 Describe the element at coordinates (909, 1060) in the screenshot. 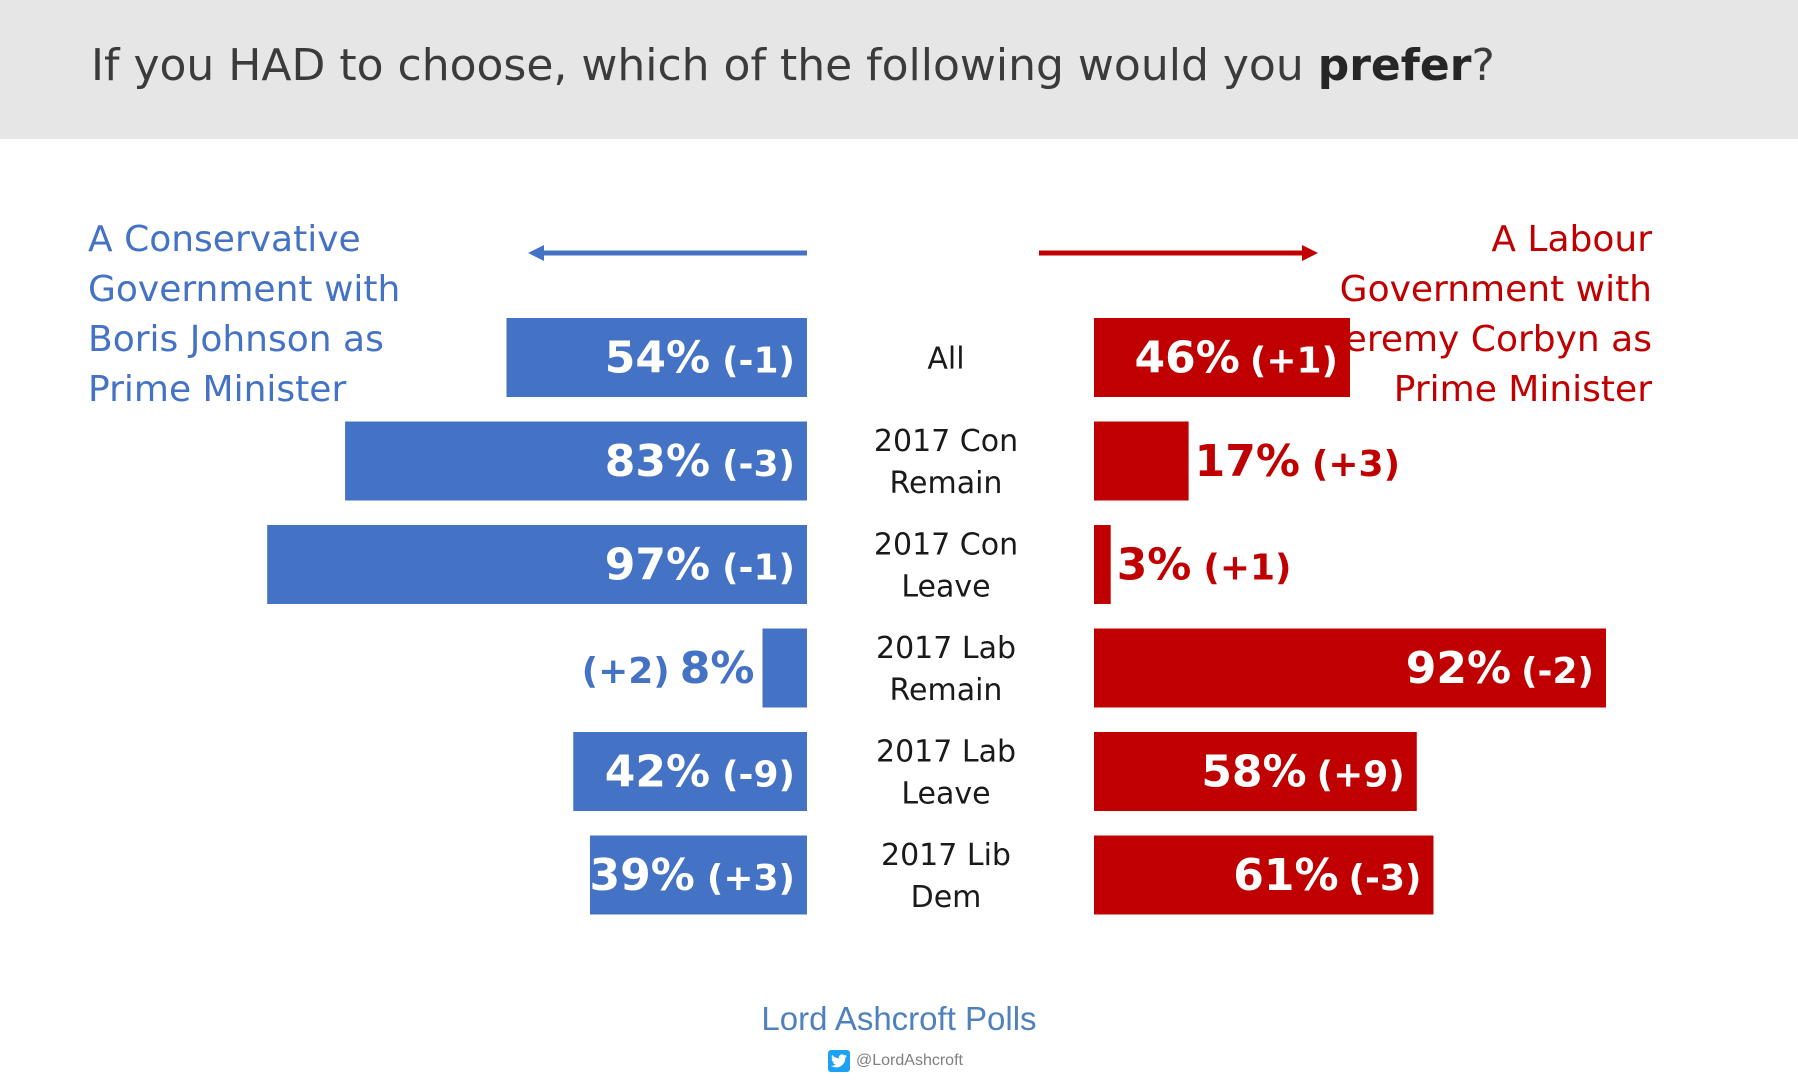

I see `twitter-handle: @LordAshcroft` at that location.